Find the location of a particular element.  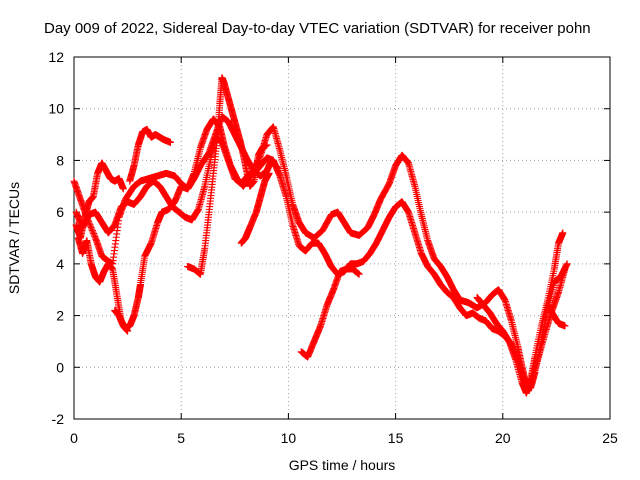

y-axis-label: SDTVAR / TECUs is located at coordinates (14, 238).